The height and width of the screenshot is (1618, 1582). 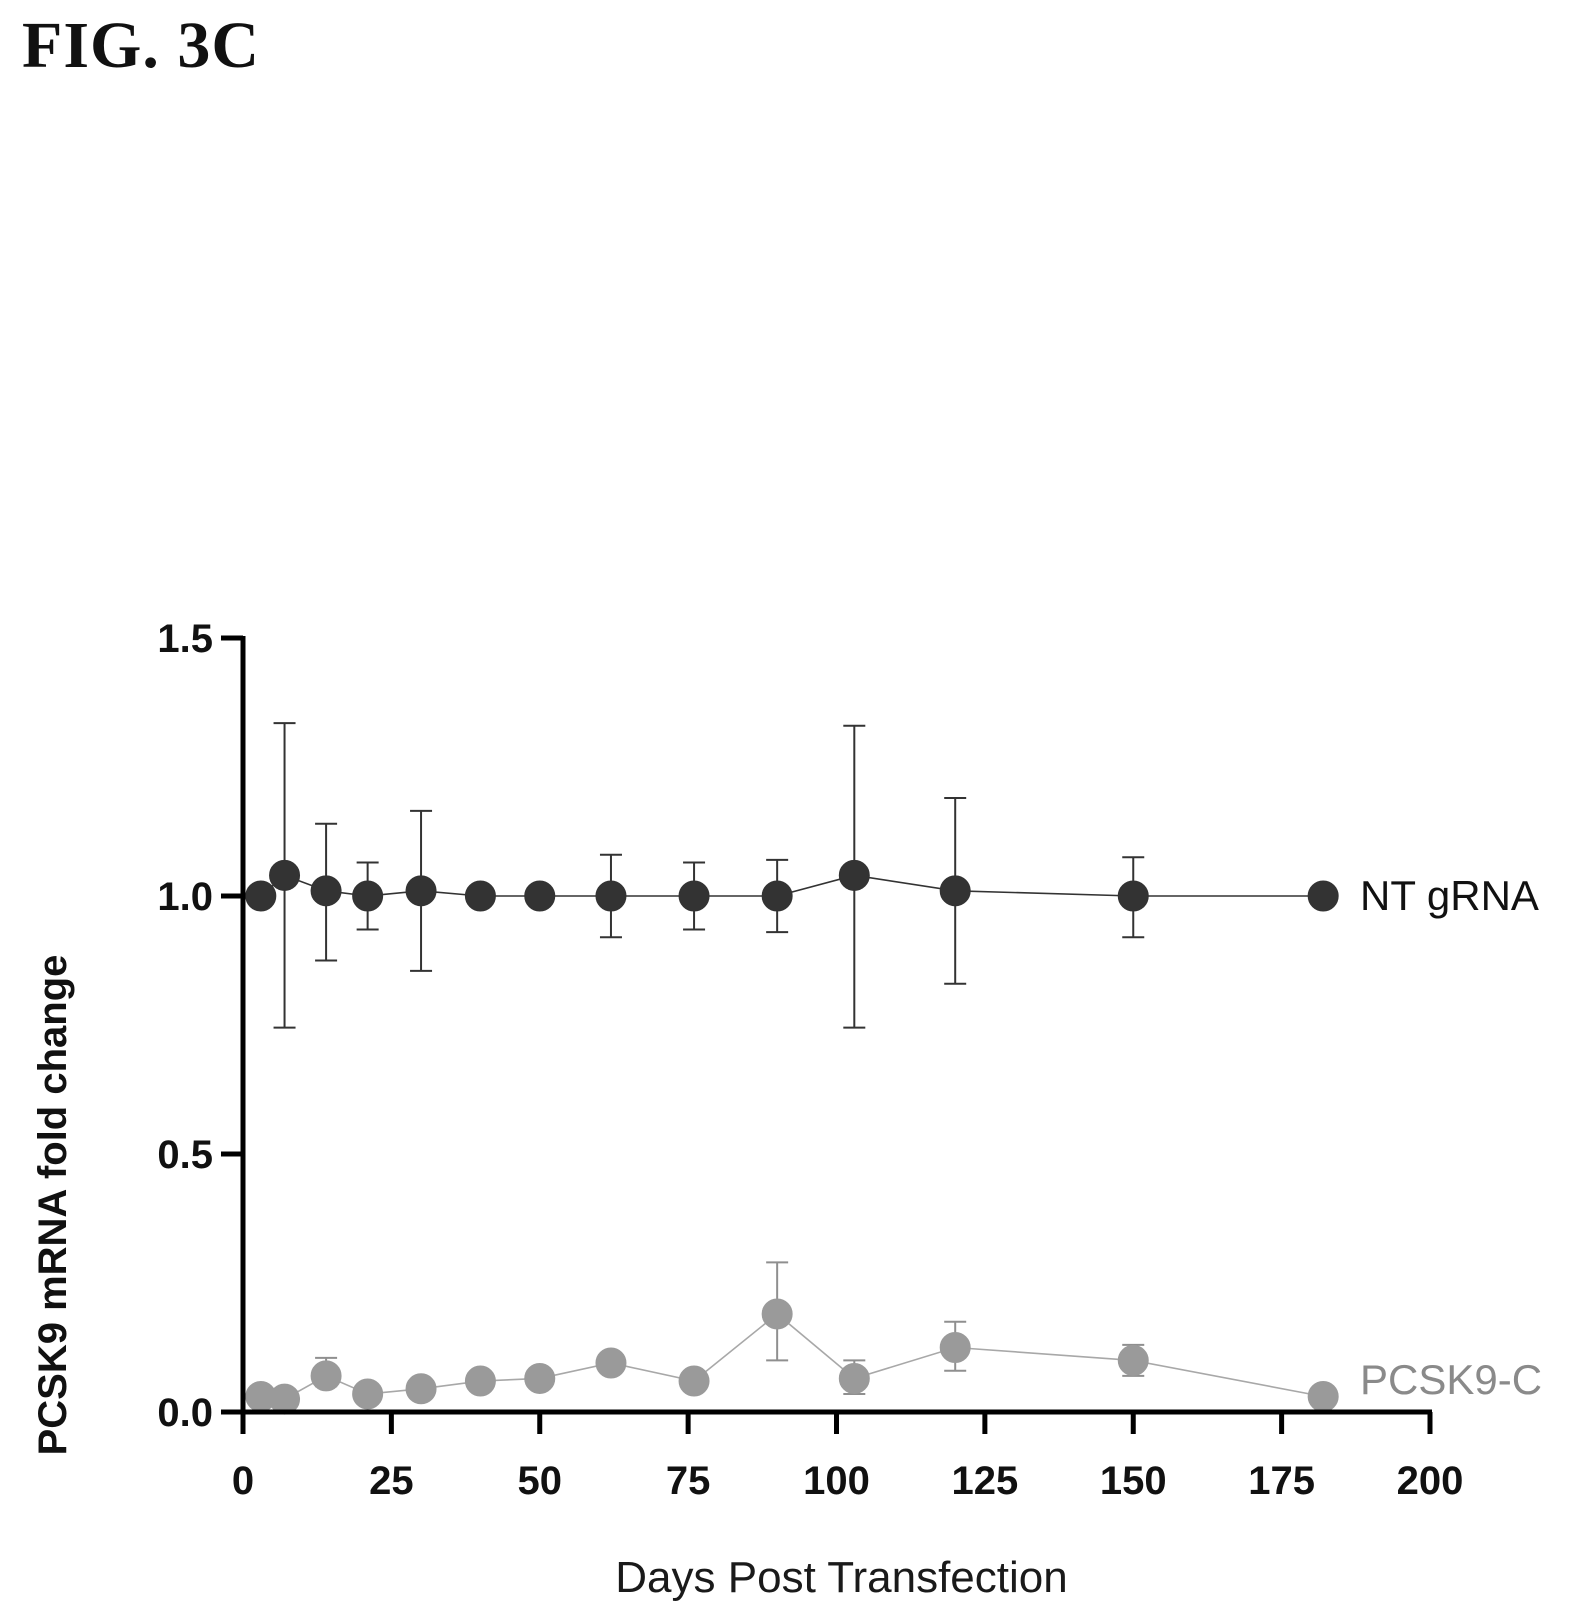 I want to click on x-tick-label: 100, so click(x=836, y=1481).